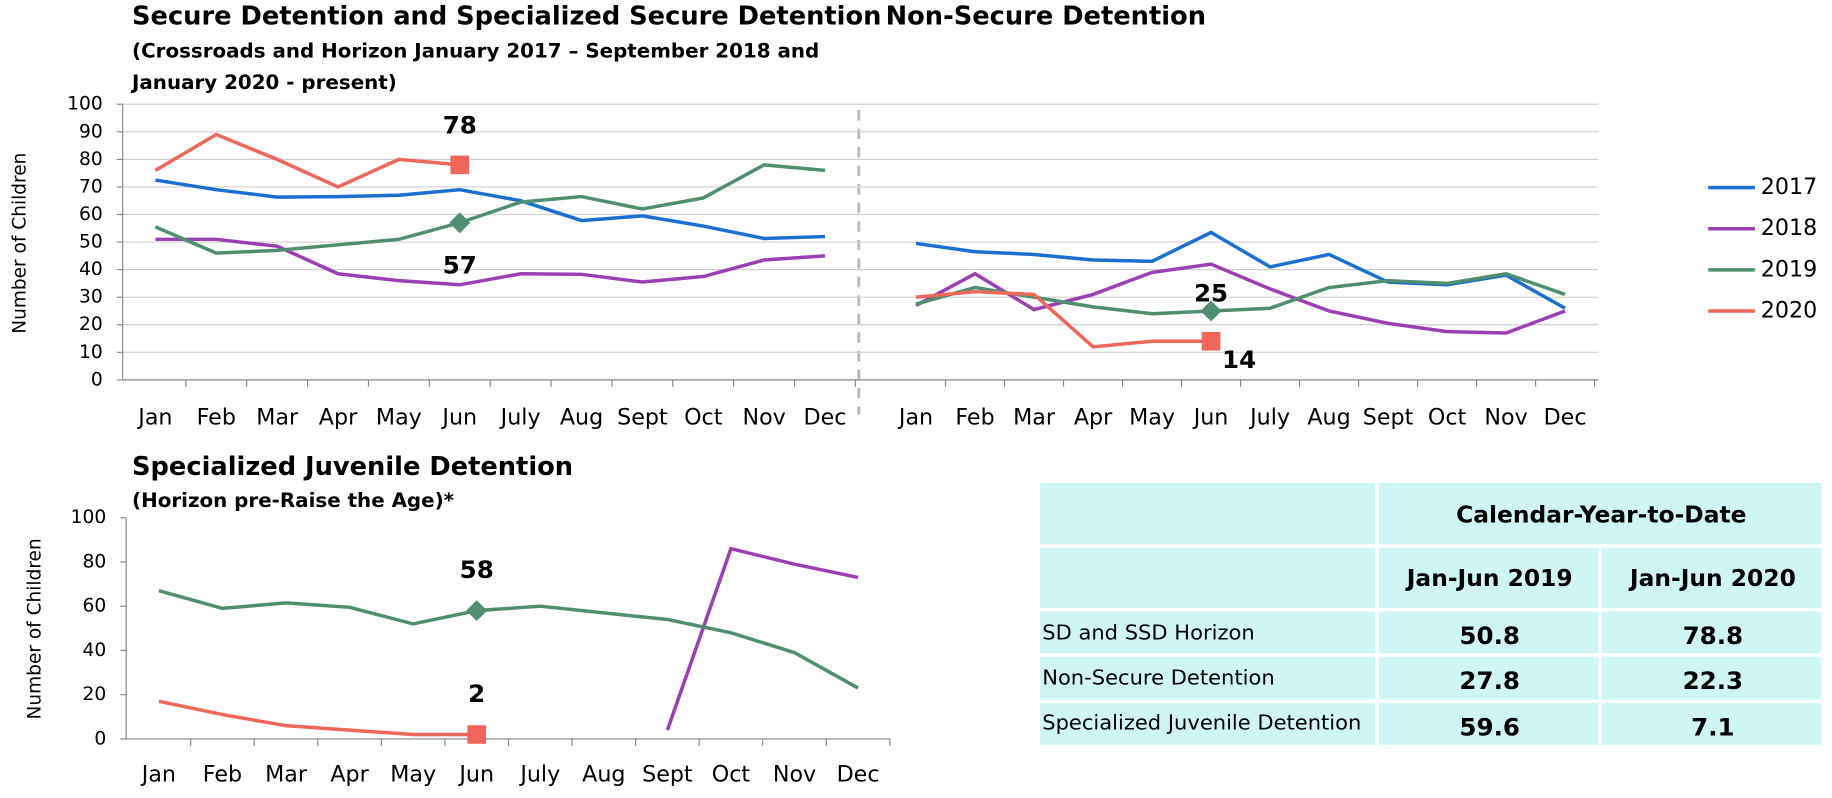 This screenshot has width=1832, height=798. I want to click on blank, so click(1207, 513).